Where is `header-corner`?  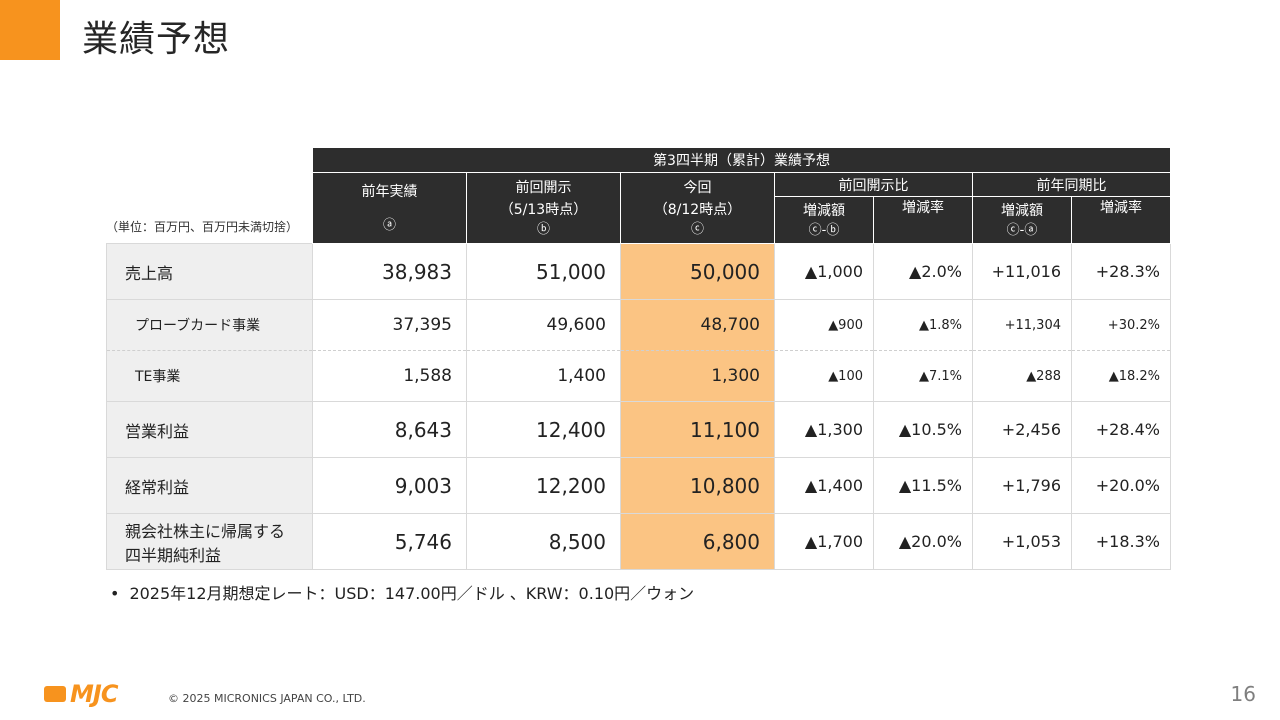
header-corner is located at coordinates (210, 196).